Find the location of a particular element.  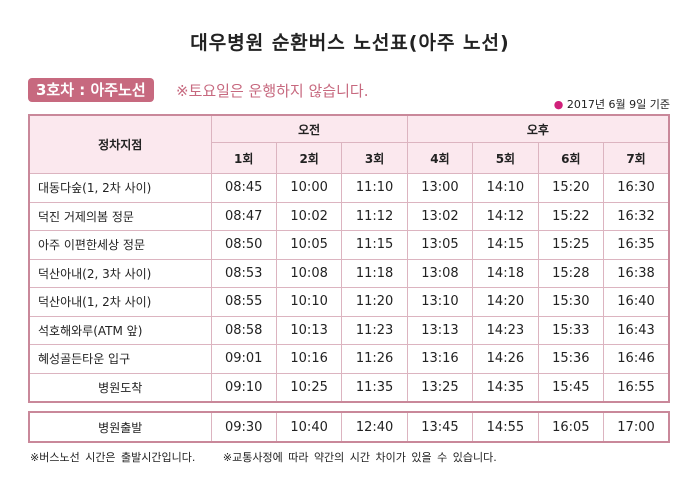

time-cell: 15:33 is located at coordinates (571, 330).